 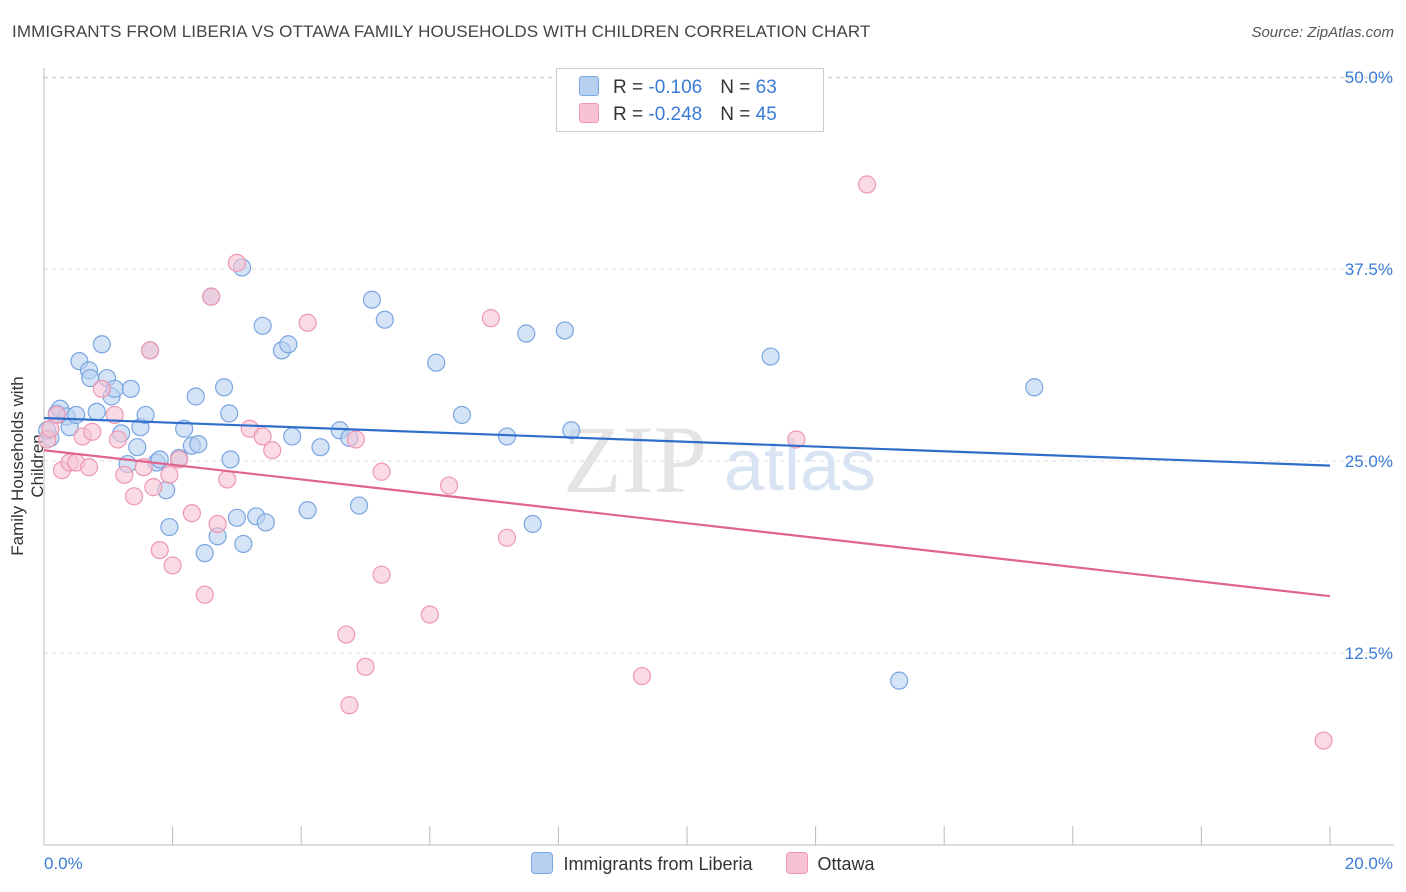 What do you see at coordinates (658, 864) in the screenshot?
I see `legend-label-liberia: Immigrants from Liberia` at bounding box center [658, 864].